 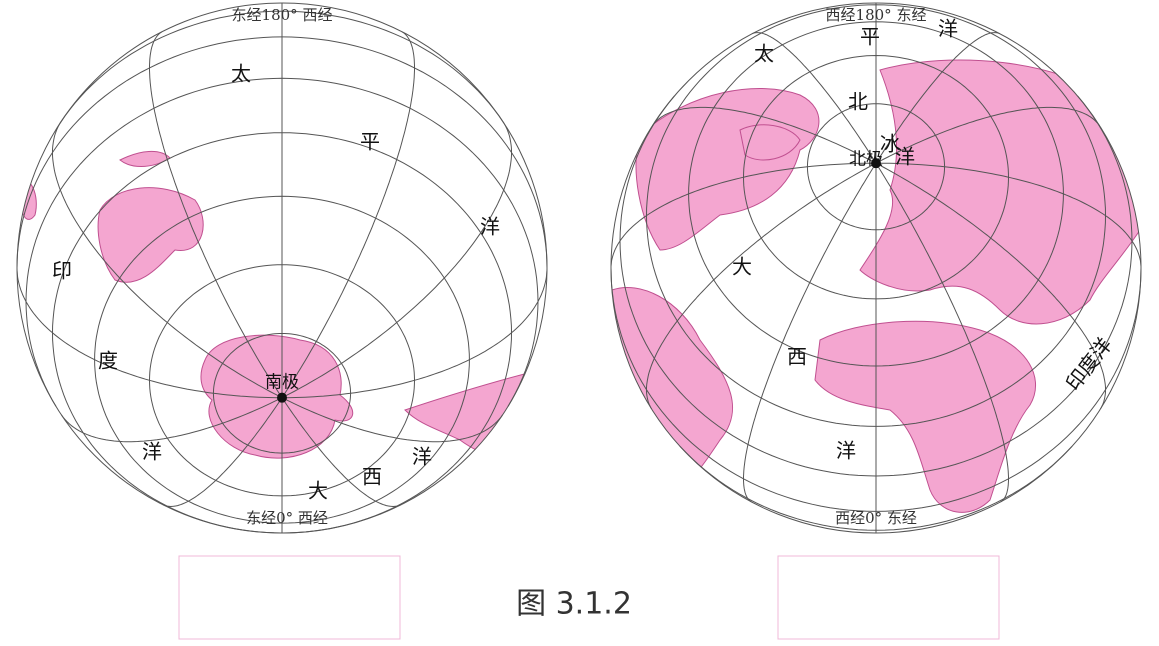 What do you see at coordinates (890, 144) in the screenshot?
I see `ocean-label: 冰` at bounding box center [890, 144].